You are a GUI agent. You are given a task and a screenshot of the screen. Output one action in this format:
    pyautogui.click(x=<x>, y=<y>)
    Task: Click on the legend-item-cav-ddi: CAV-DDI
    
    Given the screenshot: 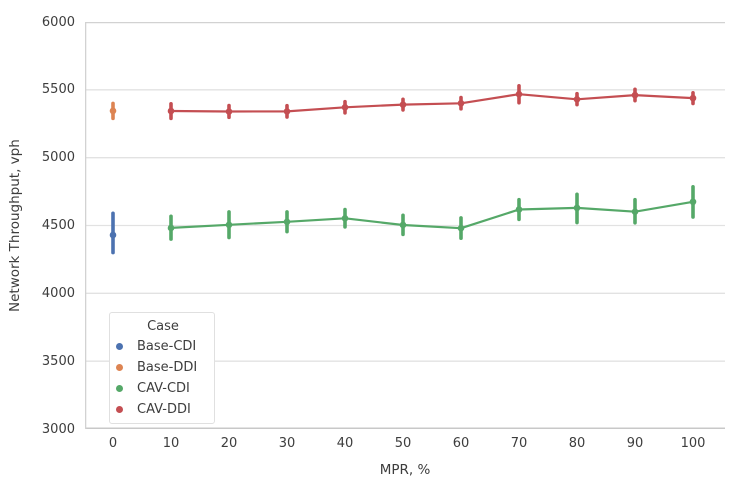 What is the action you would take?
    pyautogui.click(x=163, y=409)
    